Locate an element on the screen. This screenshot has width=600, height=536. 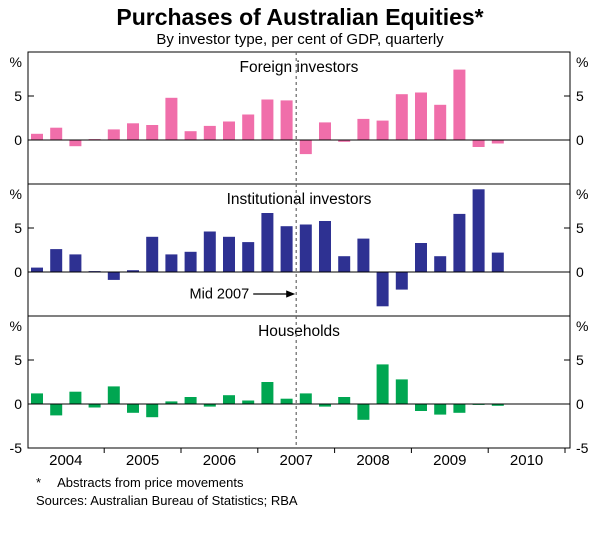
footnote-marker: * is located at coordinates (39, 483).